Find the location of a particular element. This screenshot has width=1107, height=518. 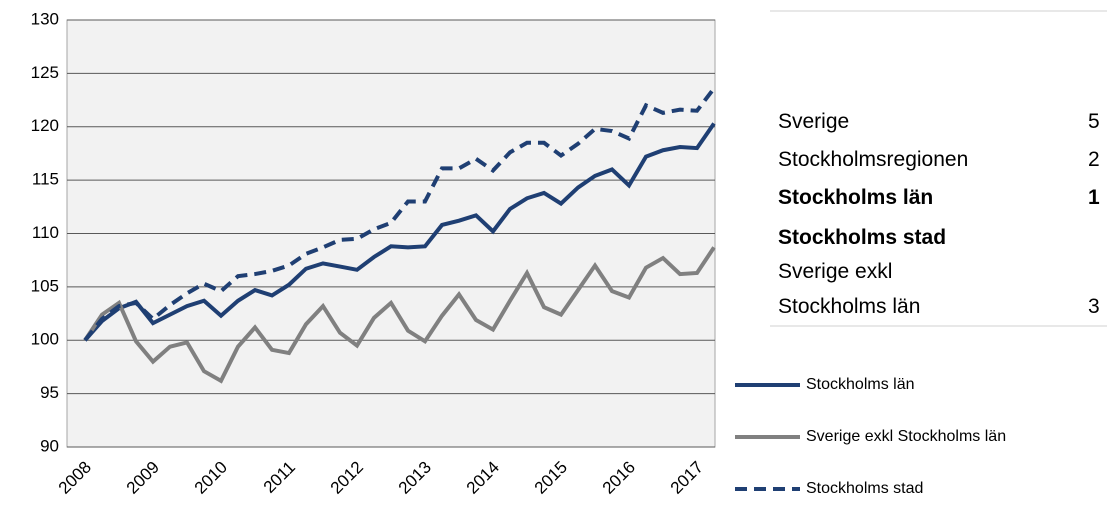

row-label: Stockholms stad is located at coordinates (862, 237).